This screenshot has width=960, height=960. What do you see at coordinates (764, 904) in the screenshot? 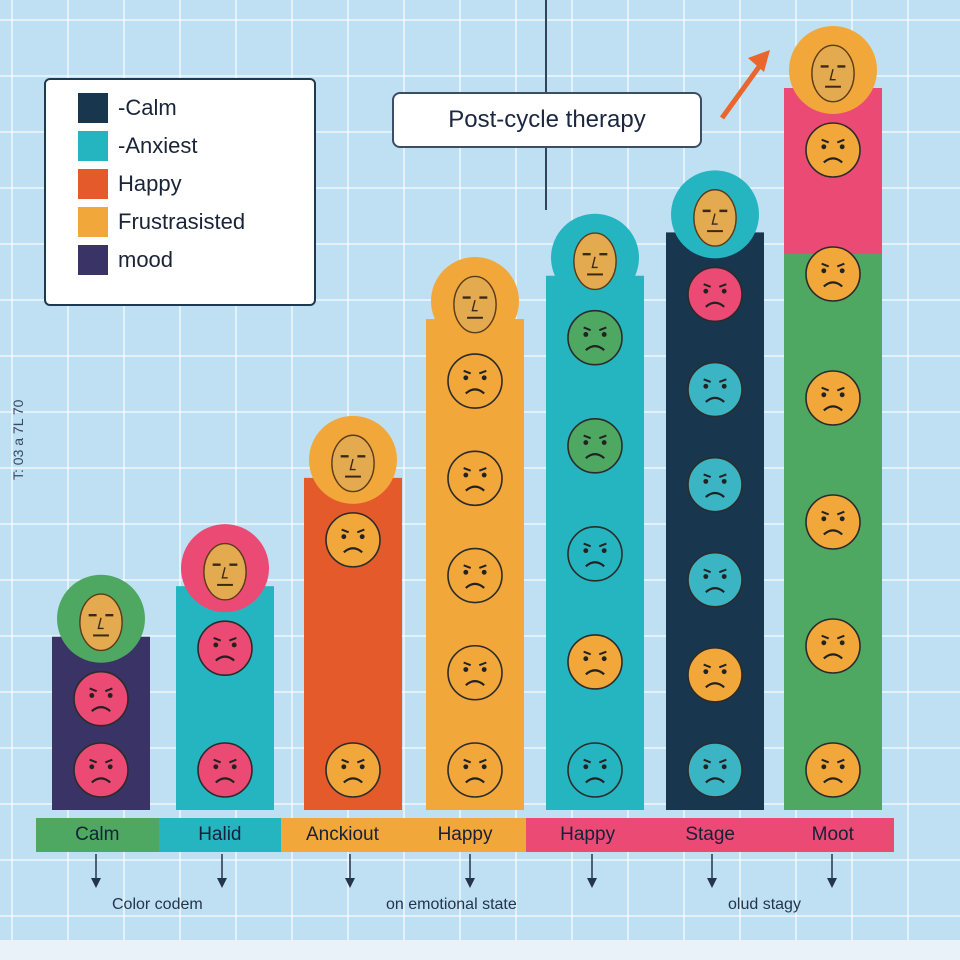
I see `footer-right: olud stagy` at bounding box center [764, 904].